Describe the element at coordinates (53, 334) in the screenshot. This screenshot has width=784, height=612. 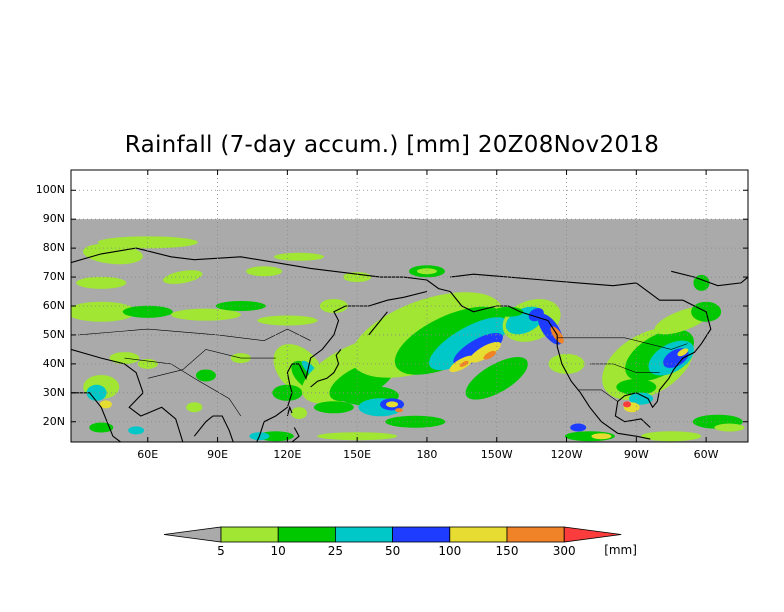
I see `lat-tick-label: 50N` at that location.